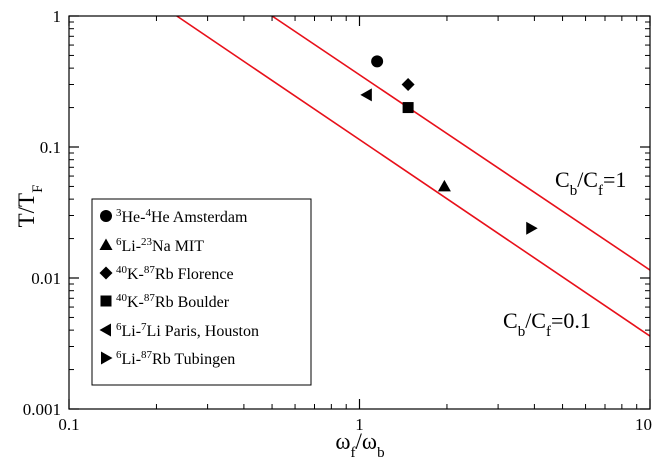 Image resolution: width=660 pixels, height=462 pixels. I want to click on legend-he-b: He Amsterdam, so click(199, 217).